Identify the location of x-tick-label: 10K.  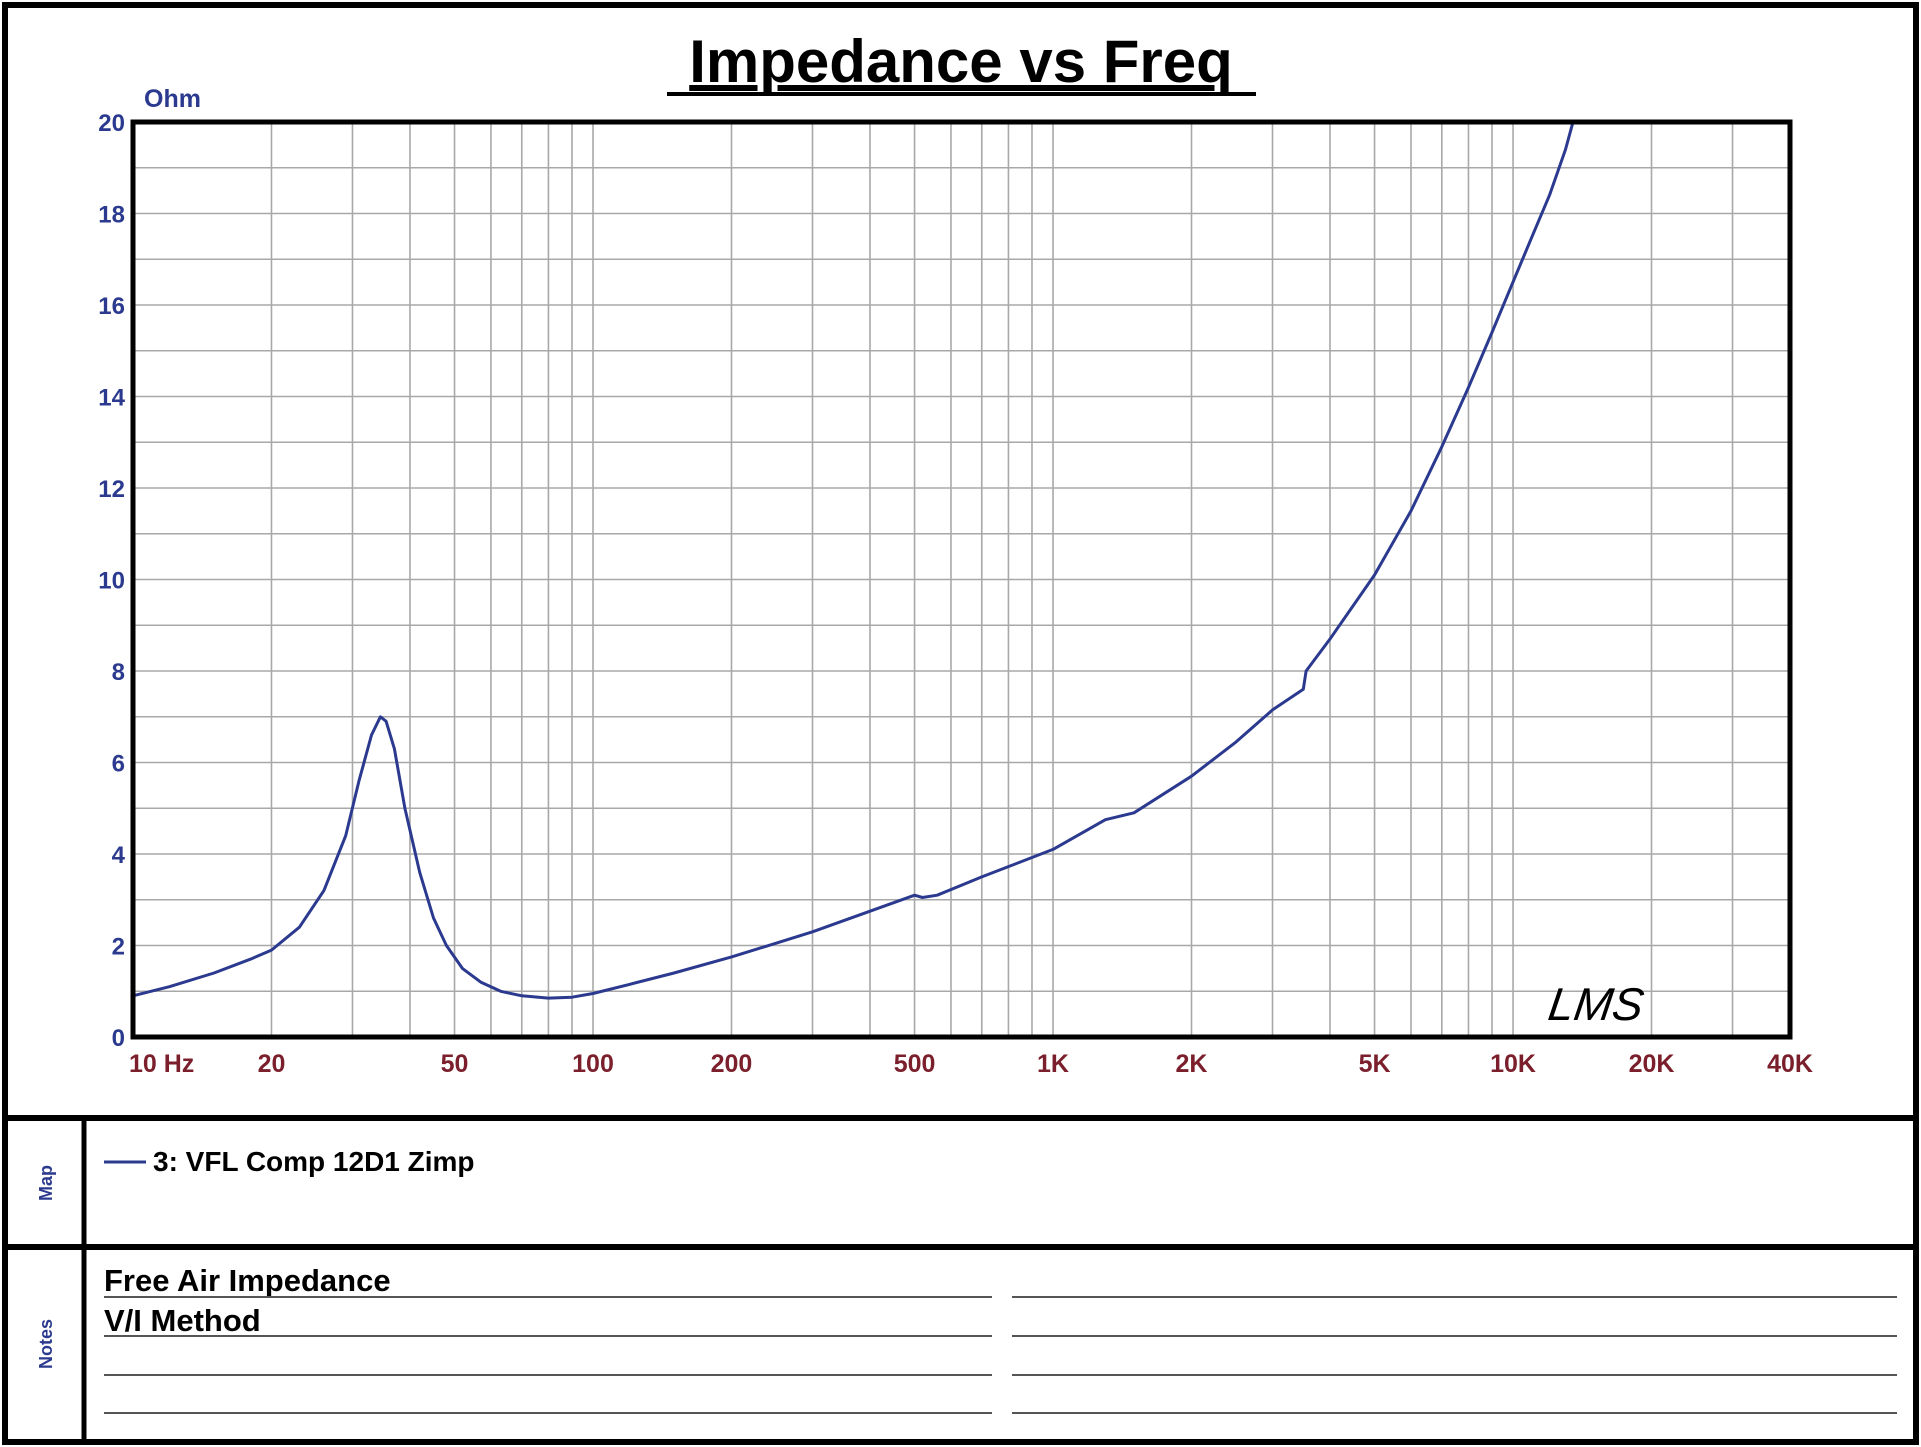
(1513, 1064).